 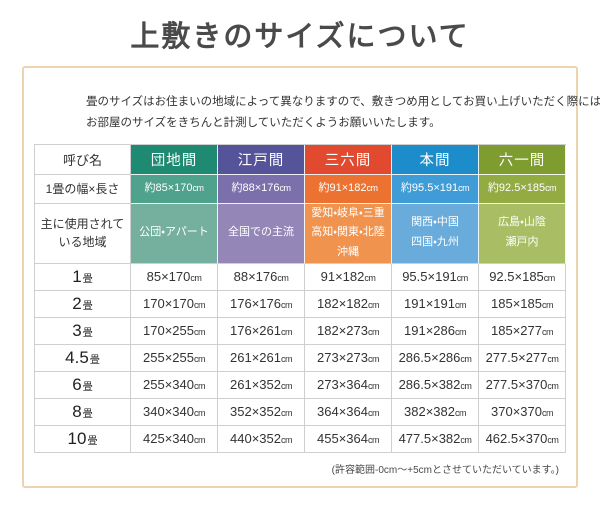 I want to click on size-value-cell: 286.5×286cm, so click(x=435, y=358).